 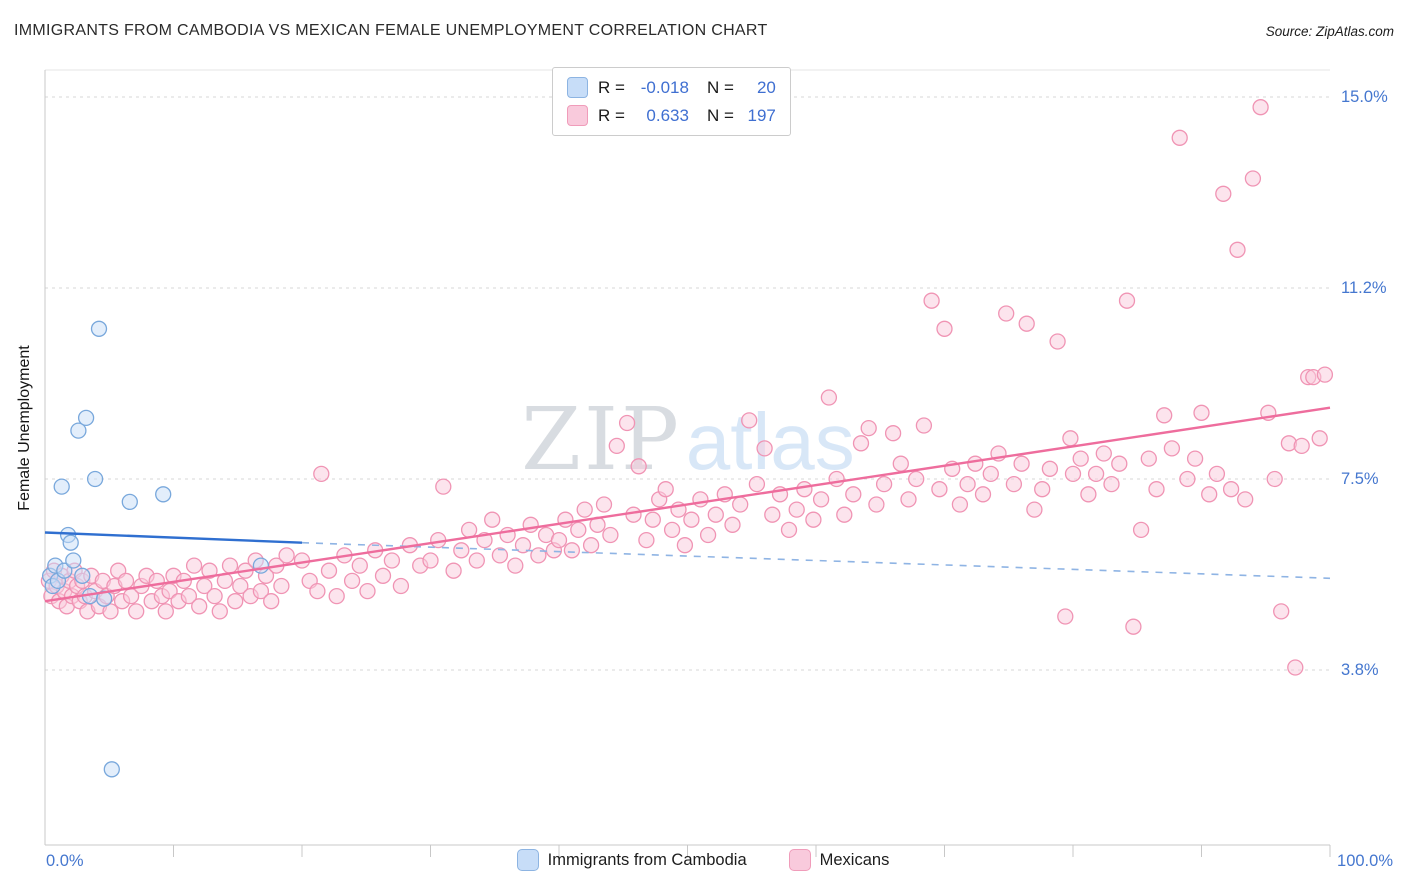 I want to click on watermark-atlas: atlas, so click(x=770, y=441).